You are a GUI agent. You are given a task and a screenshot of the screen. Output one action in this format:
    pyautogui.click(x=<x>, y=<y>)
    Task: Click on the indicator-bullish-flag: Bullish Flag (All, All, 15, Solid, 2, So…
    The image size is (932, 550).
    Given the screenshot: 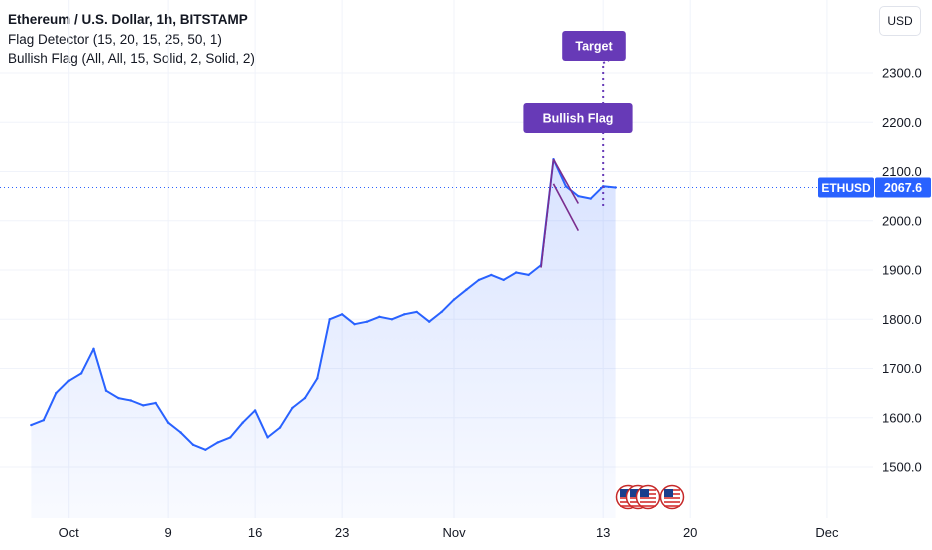 What is the action you would take?
    pyautogui.click(x=131, y=58)
    